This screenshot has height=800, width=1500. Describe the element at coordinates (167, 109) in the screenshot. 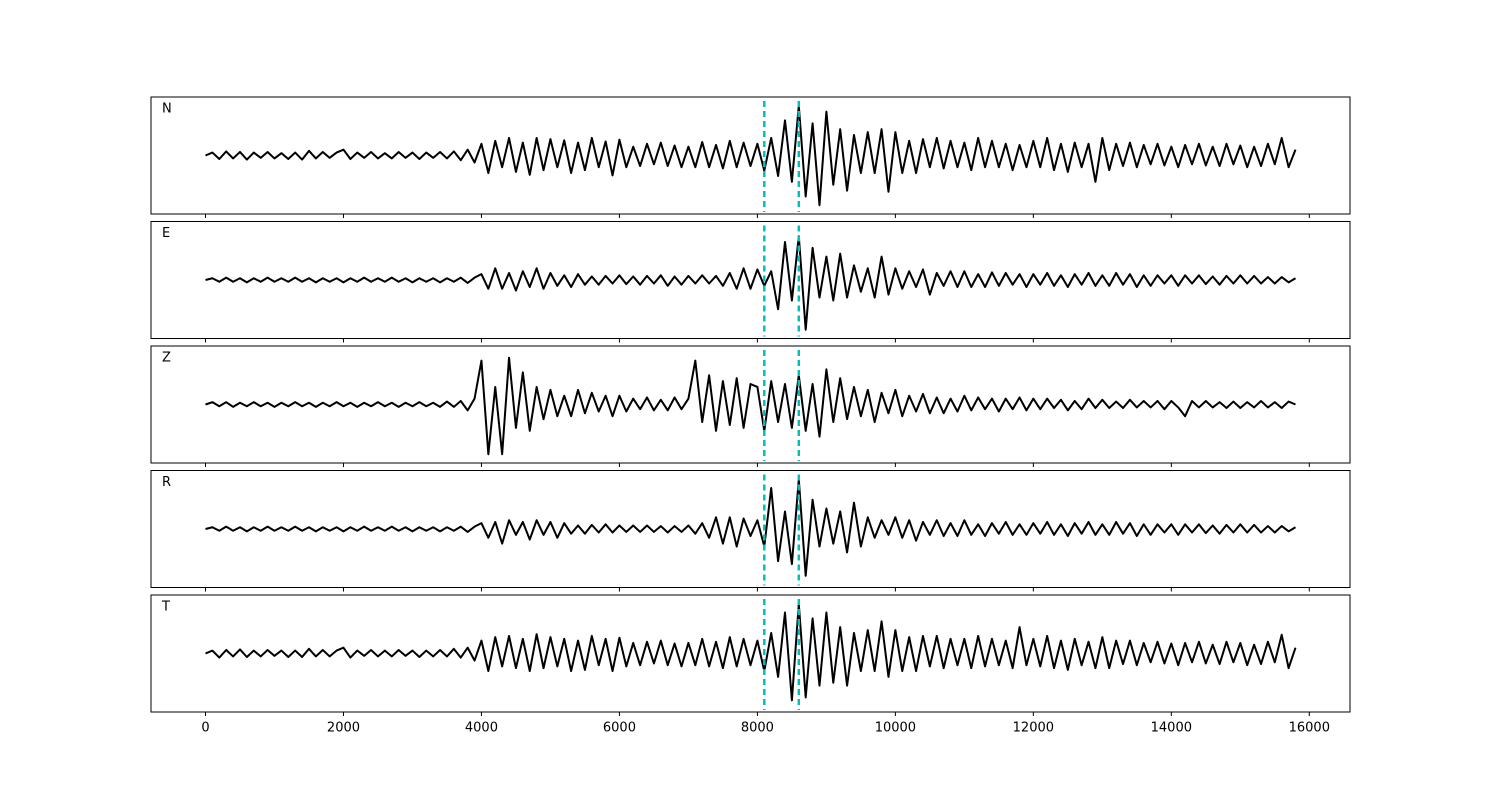

I see `panel-label: N` at that location.